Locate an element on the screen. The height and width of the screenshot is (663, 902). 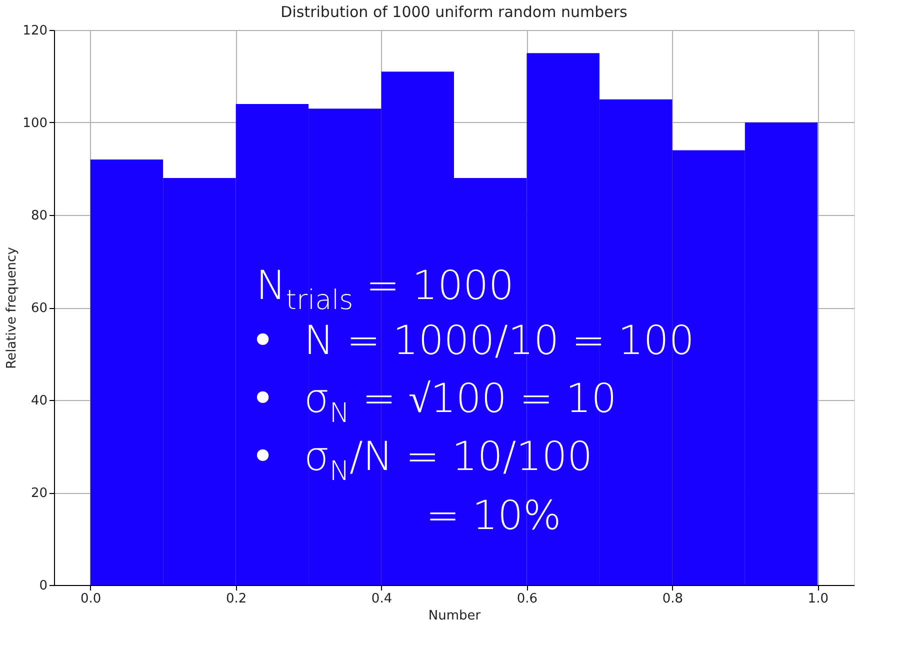
y-tick-label: 0 is located at coordinates (43, 586).